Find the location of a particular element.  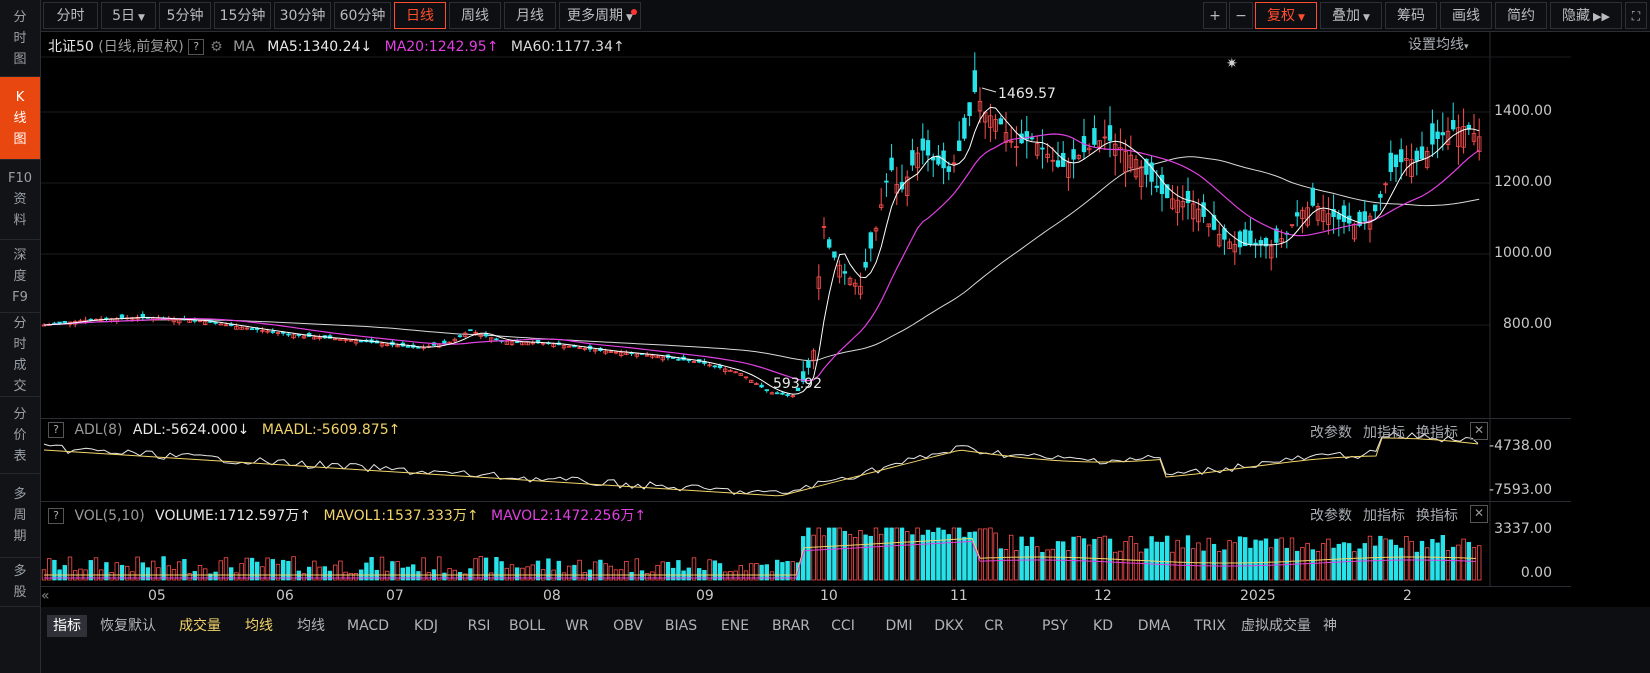

indicator-tab-11: BIAS is located at coordinates (681, 626).